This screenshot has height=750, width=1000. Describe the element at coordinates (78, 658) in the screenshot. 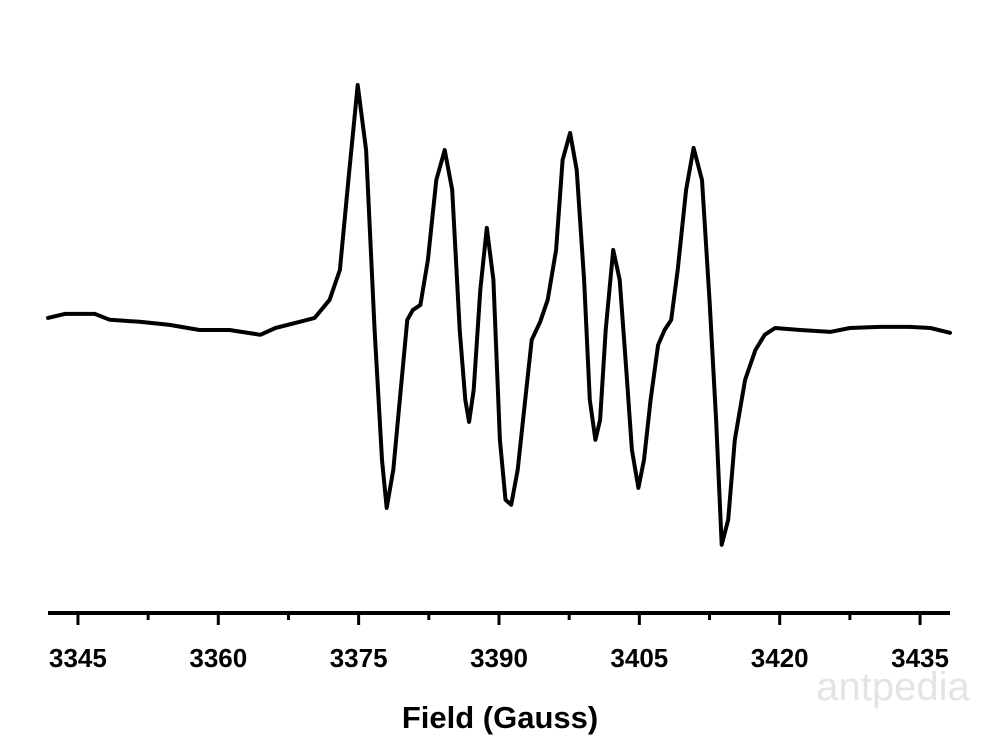

I see `x-tick-label: 3345` at that location.